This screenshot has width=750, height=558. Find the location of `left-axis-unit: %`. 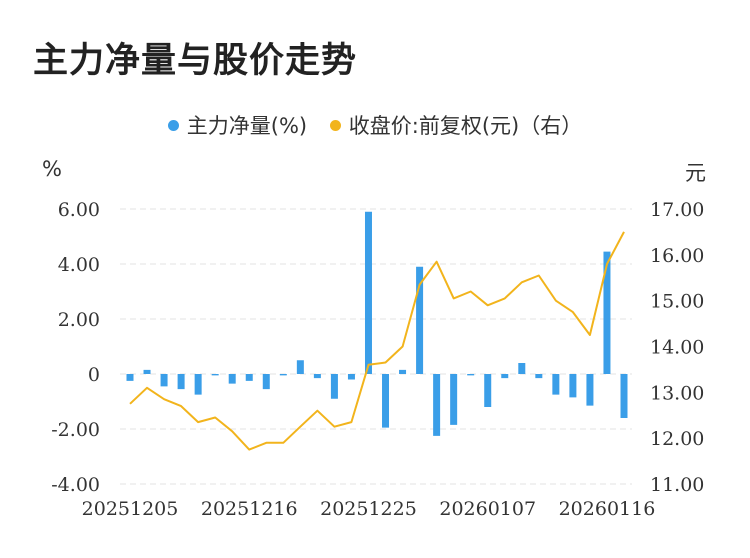

left-axis-unit: % is located at coordinates (52, 169).